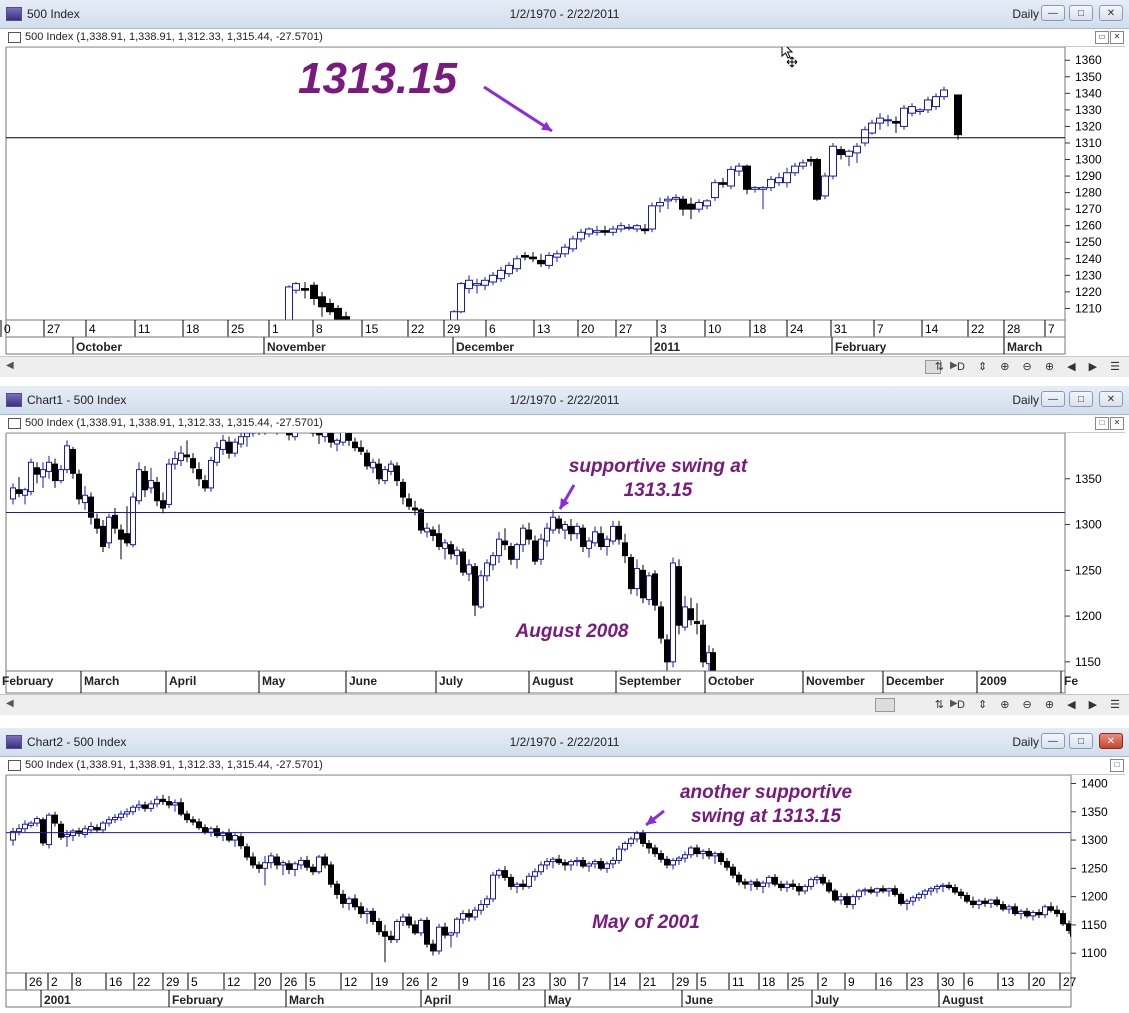  What do you see at coordinates (1088, 193) in the screenshot?
I see `y-tick-label: 1280` at bounding box center [1088, 193].